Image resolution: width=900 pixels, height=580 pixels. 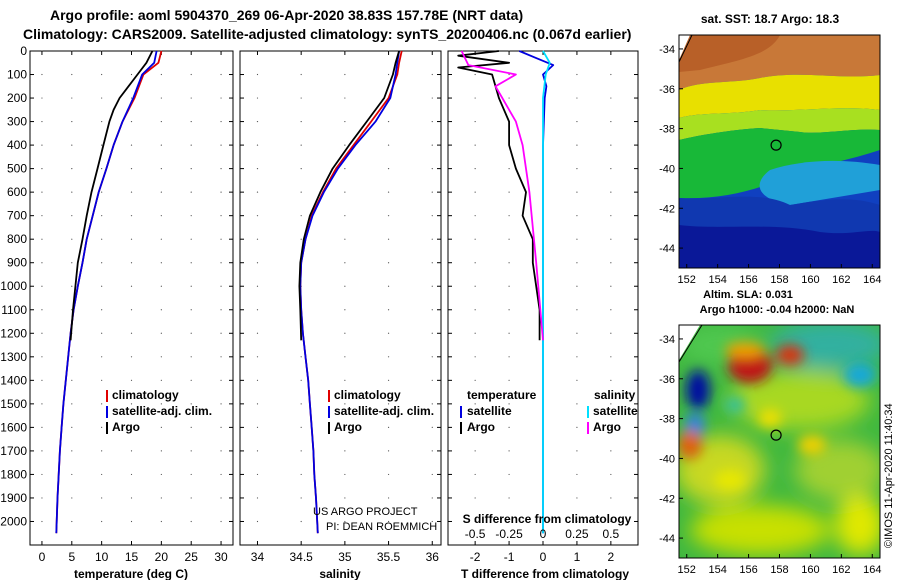 I want to click on lon-label: 156, so click(x=748, y=280).